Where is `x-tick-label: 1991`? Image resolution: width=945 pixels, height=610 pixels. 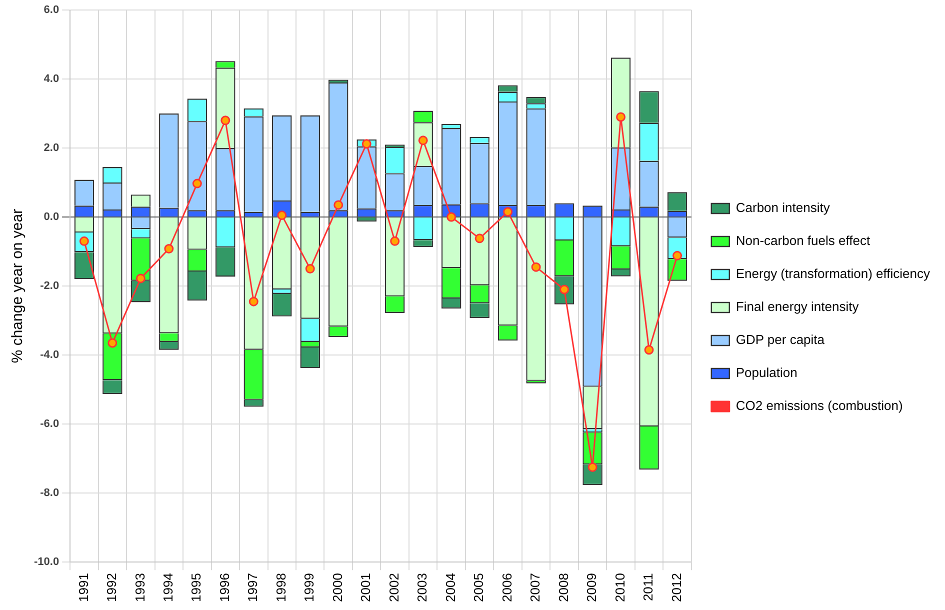
x-tick-label: 1991 is located at coordinates (83, 587).